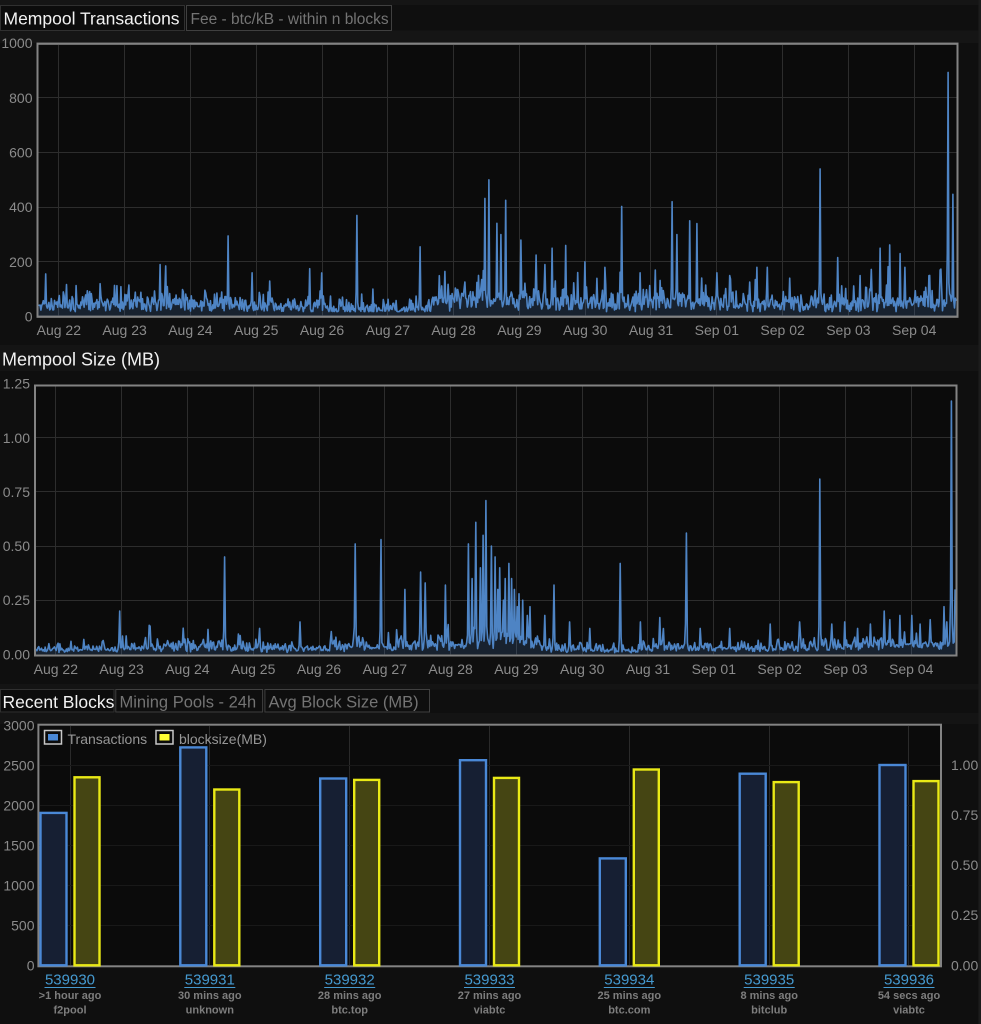 This screenshot has height=1024, width=981. Describe the element at coordinates (21, 153) in the screenshot. I see `svg-text: 600` at that location.